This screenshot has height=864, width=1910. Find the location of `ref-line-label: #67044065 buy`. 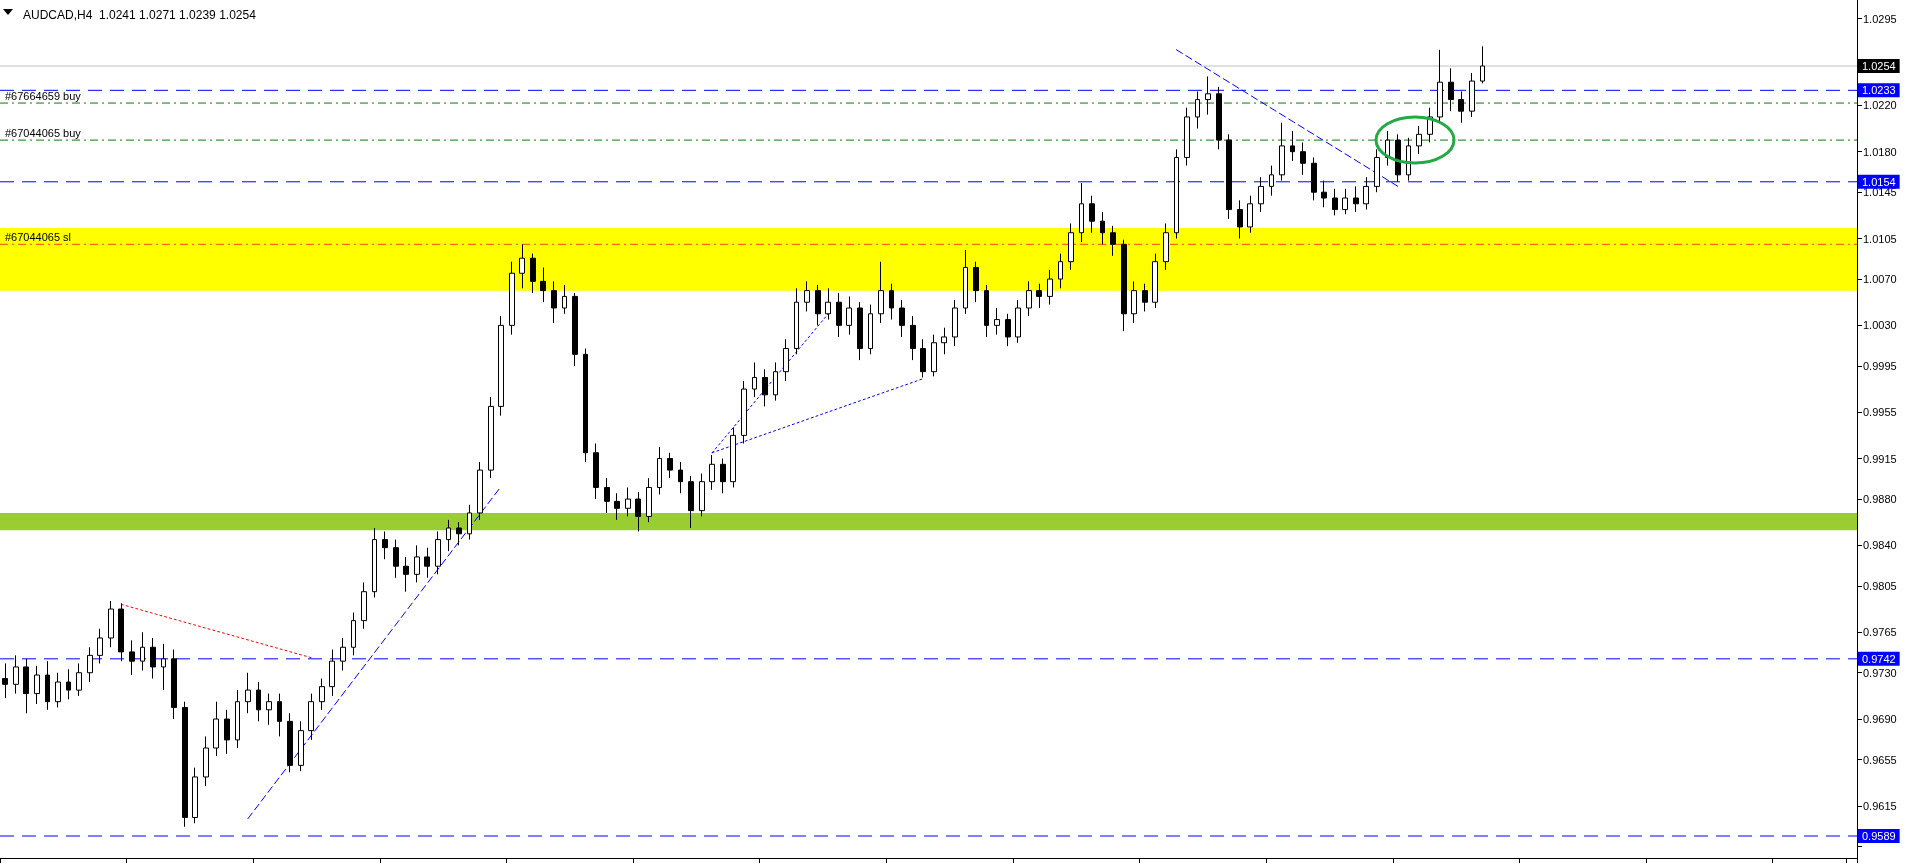

ref-line-label: #67044065 buy is located at coordinates (43, 132).